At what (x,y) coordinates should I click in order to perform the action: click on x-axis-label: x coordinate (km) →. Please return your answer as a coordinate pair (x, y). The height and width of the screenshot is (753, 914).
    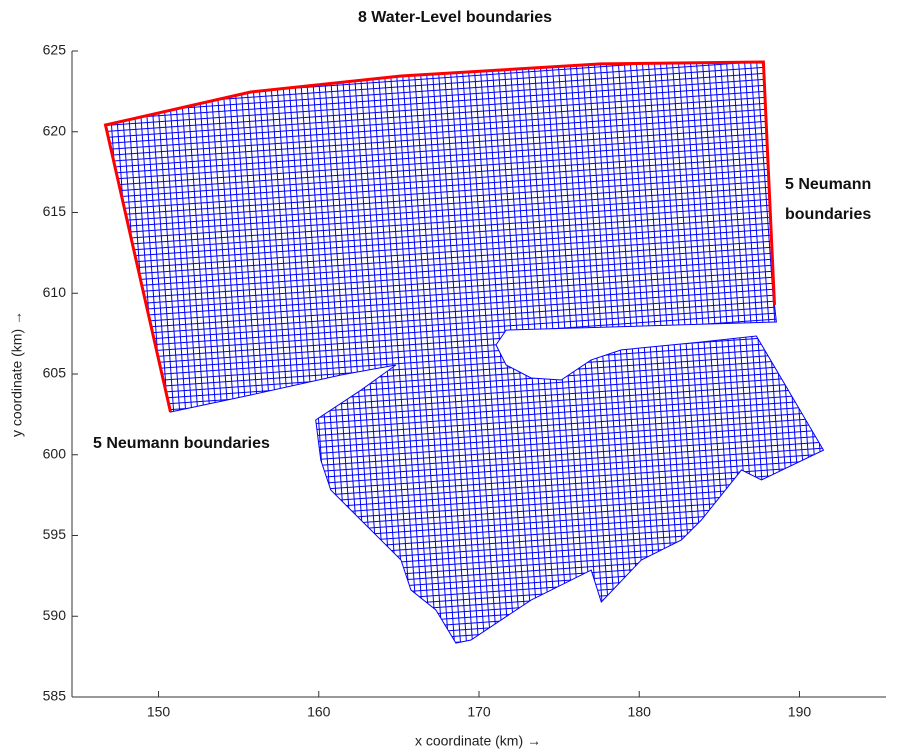
    Looking at the image, I should click on (478, 741).